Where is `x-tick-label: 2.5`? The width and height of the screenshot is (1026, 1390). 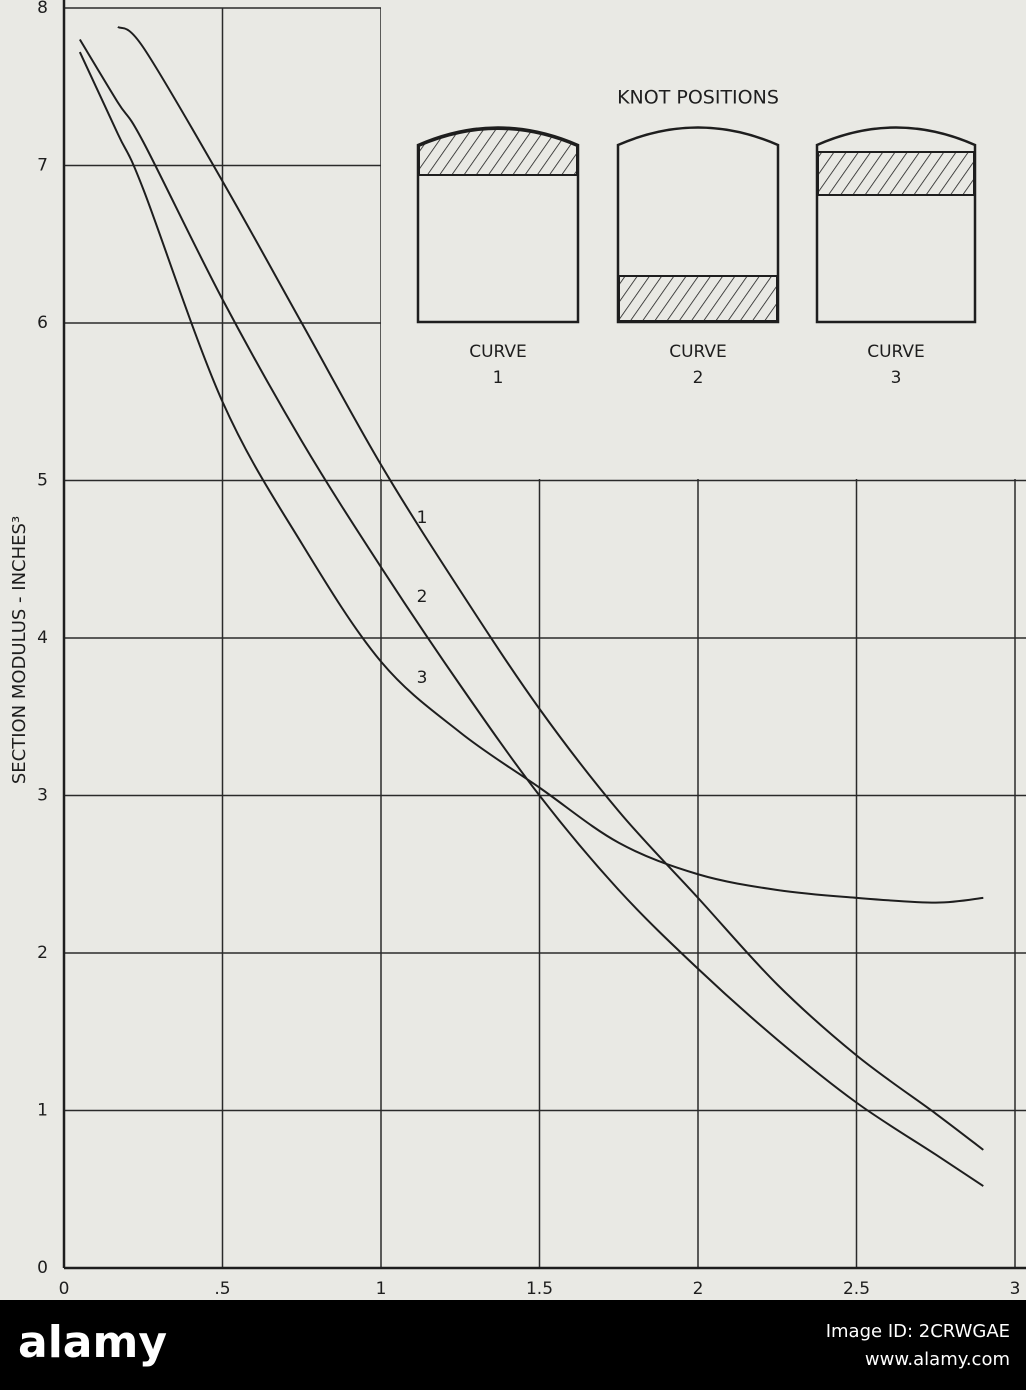
x-tick-label: 2.5 is located at coordinates (856, 1289).